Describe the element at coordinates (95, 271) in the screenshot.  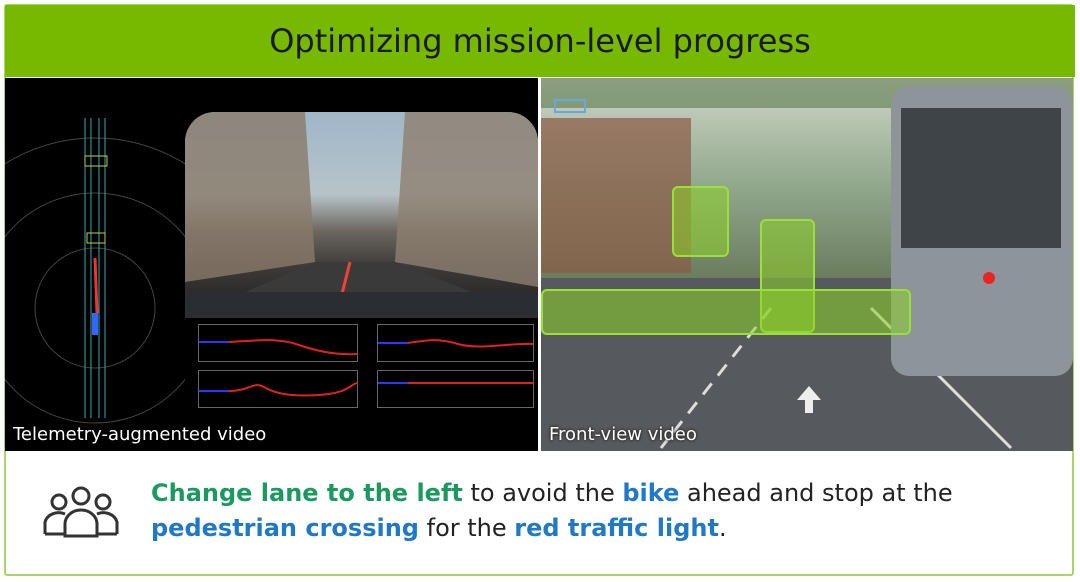
I see `radar-plot` at that location.